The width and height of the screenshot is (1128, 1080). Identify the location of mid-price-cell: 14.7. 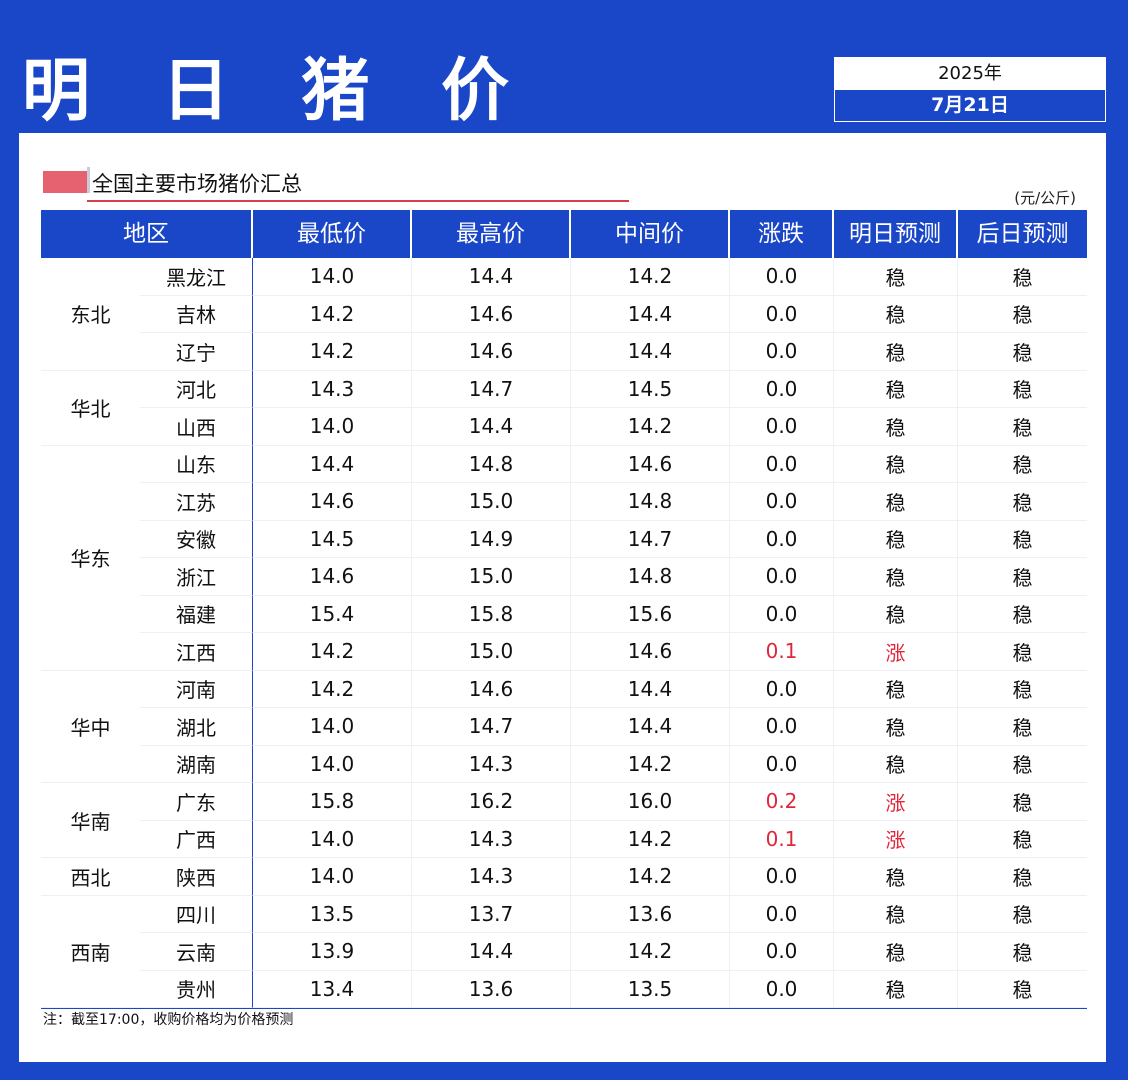
(650, 539).